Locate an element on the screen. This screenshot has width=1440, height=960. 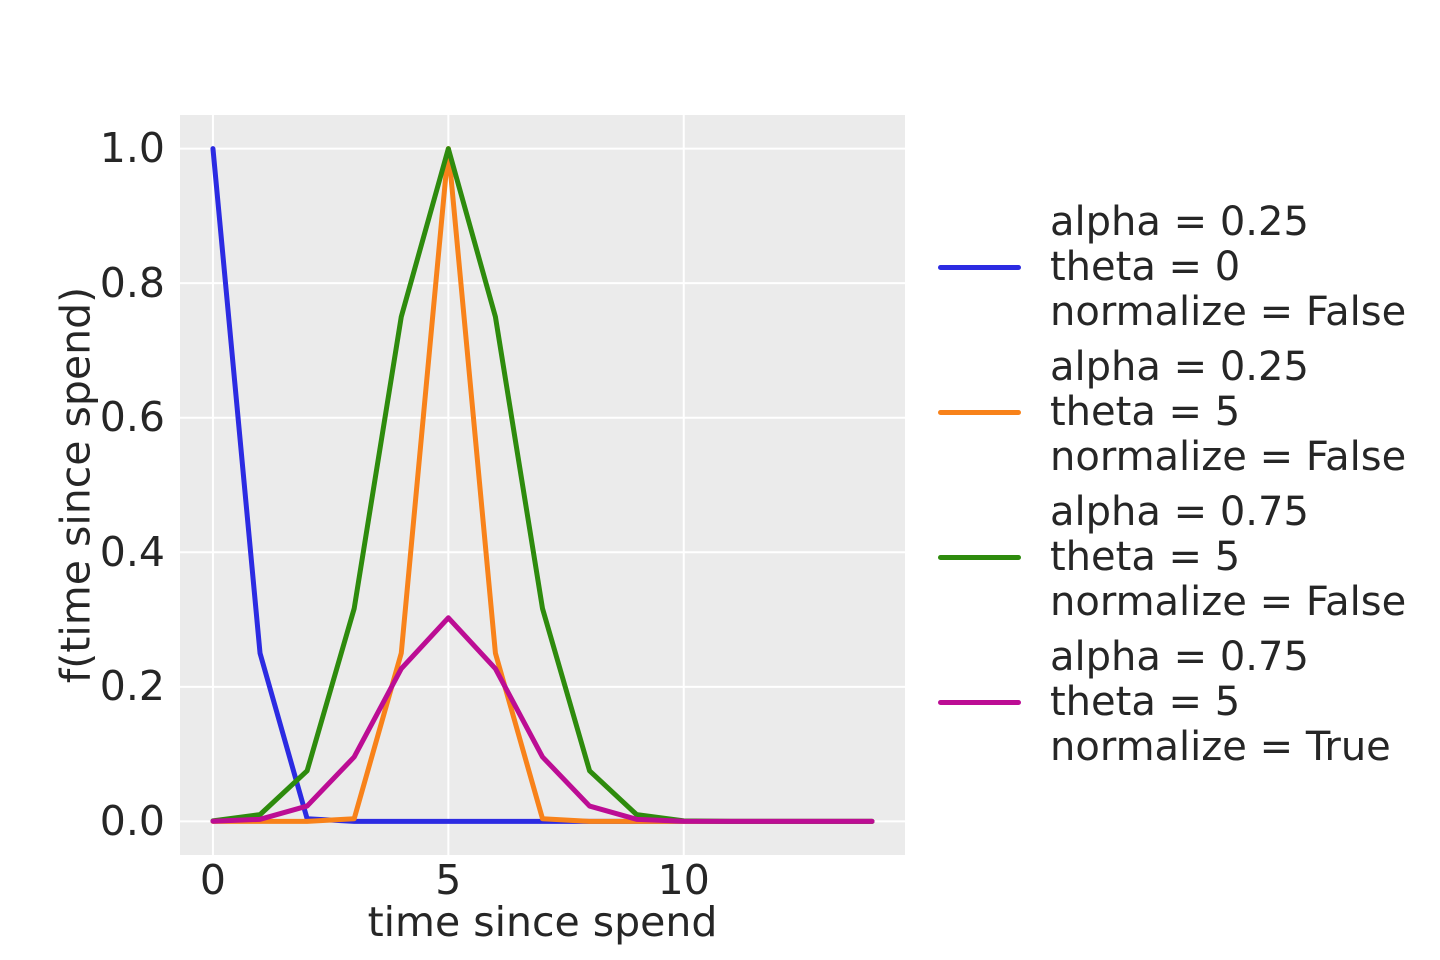
y-tick-label: 0.2 is located at coordinates (132, 686).